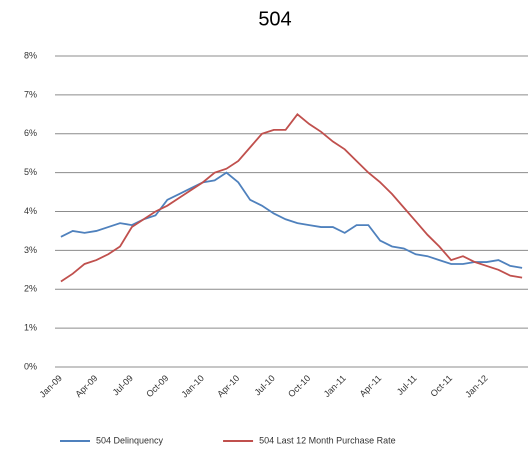 This screenshot has width=530, height=452. Describe the element at coordinates (30, 211) in the screenshot. I see `y-tick-label: 4%` at that location.